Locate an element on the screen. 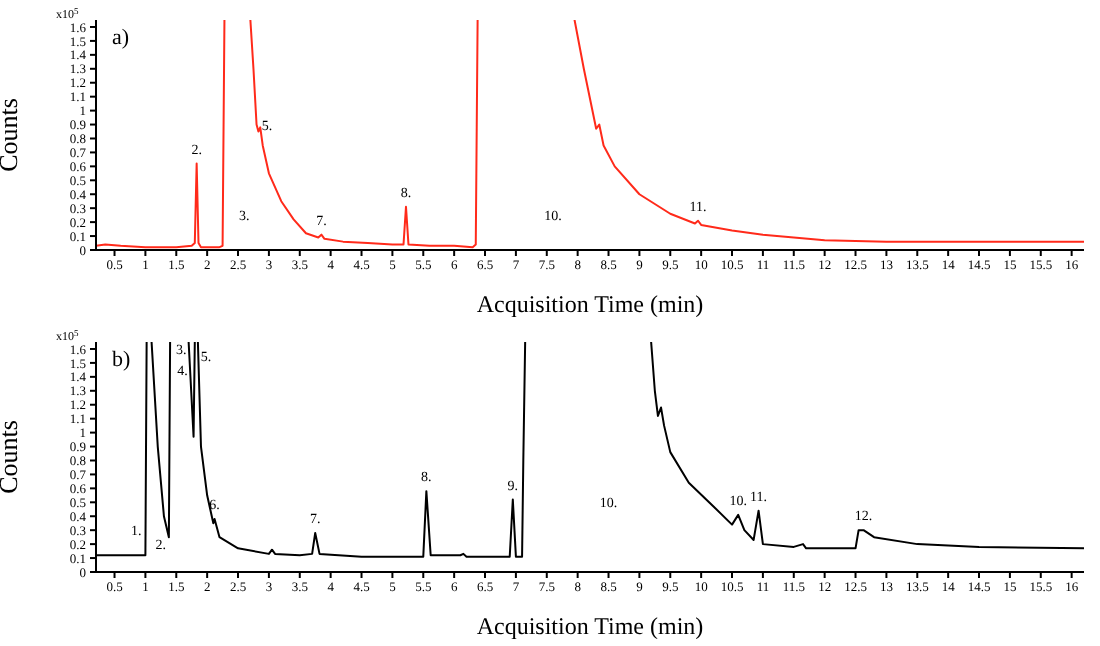  annotation: b) is located at coordinates (121, 360).